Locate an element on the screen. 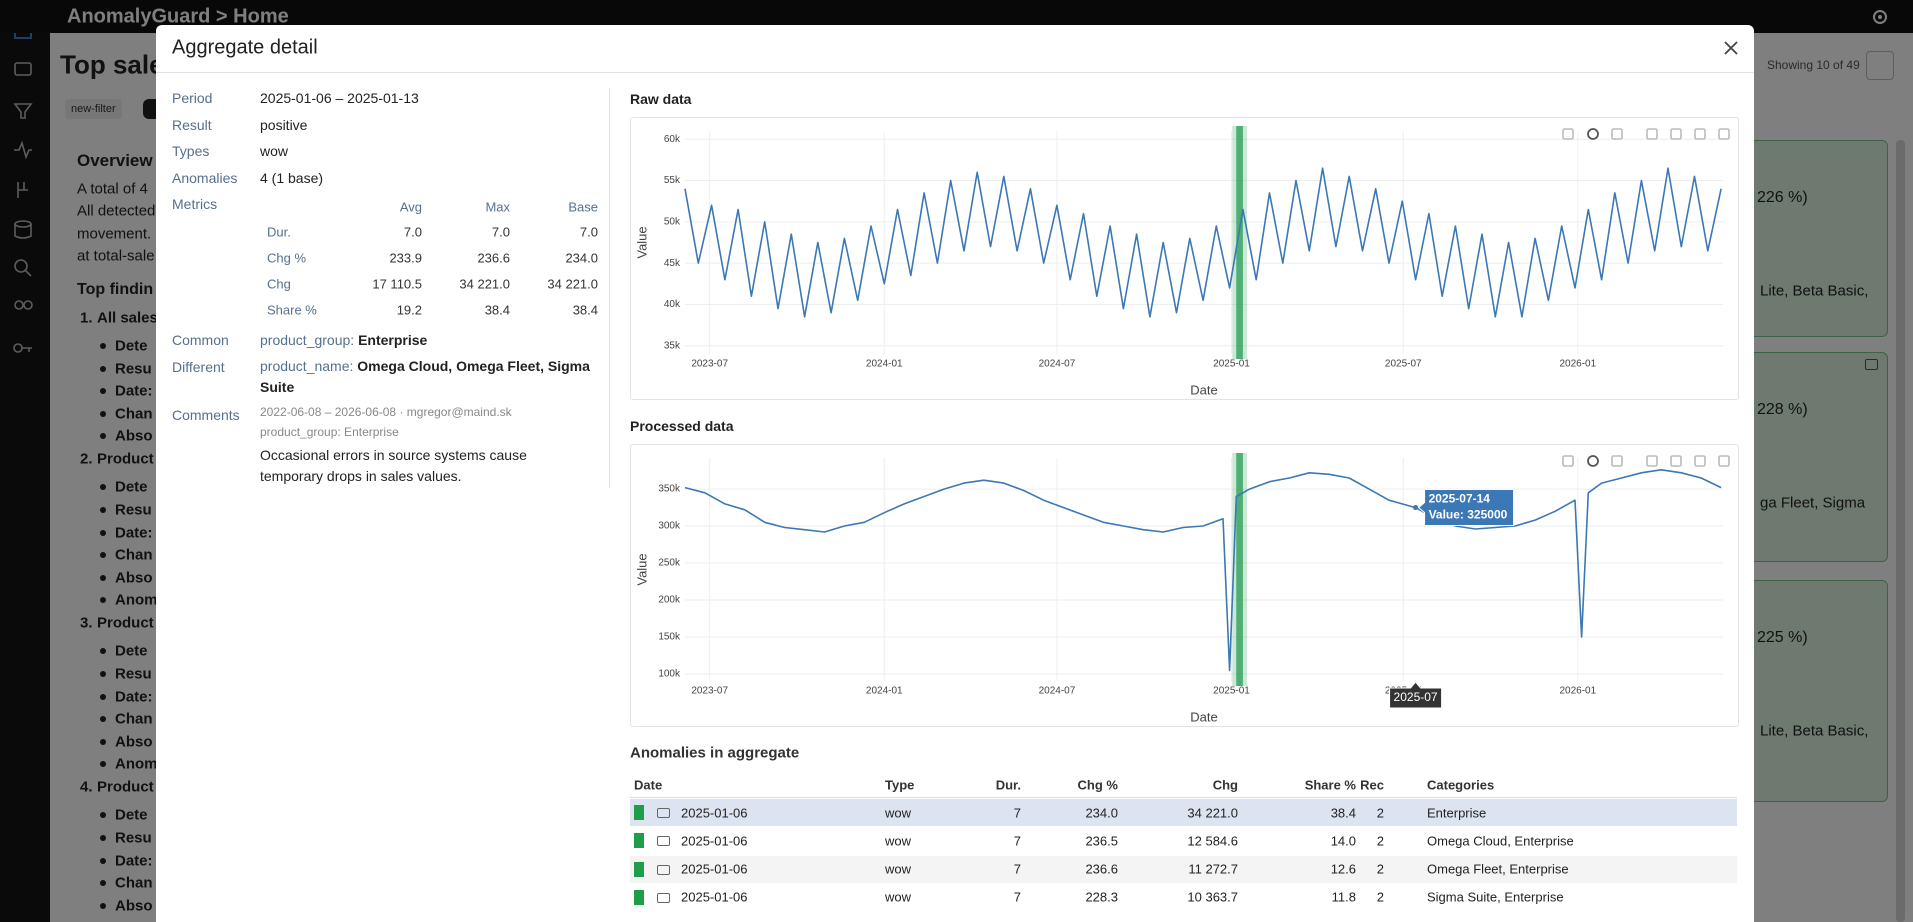 This screenshot has height=922, width=1913. table-cell: 236.6 is located at coordinates (1101, 869).